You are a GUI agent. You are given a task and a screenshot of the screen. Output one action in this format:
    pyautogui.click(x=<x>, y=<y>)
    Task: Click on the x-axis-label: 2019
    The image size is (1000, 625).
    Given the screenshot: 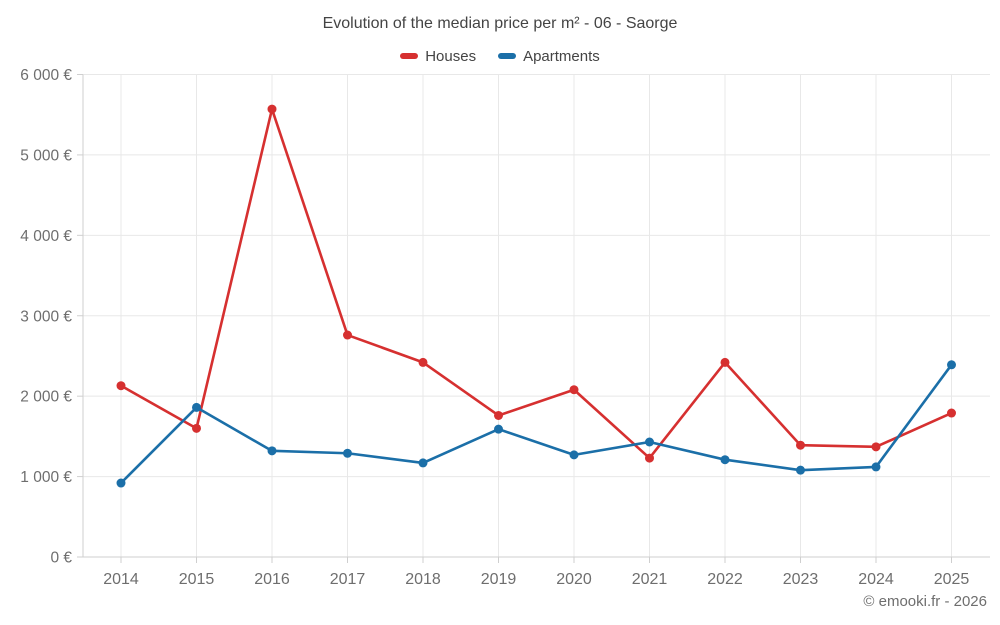 What is the action you would take?
    pyautogui.click(x=499, y=579)
    